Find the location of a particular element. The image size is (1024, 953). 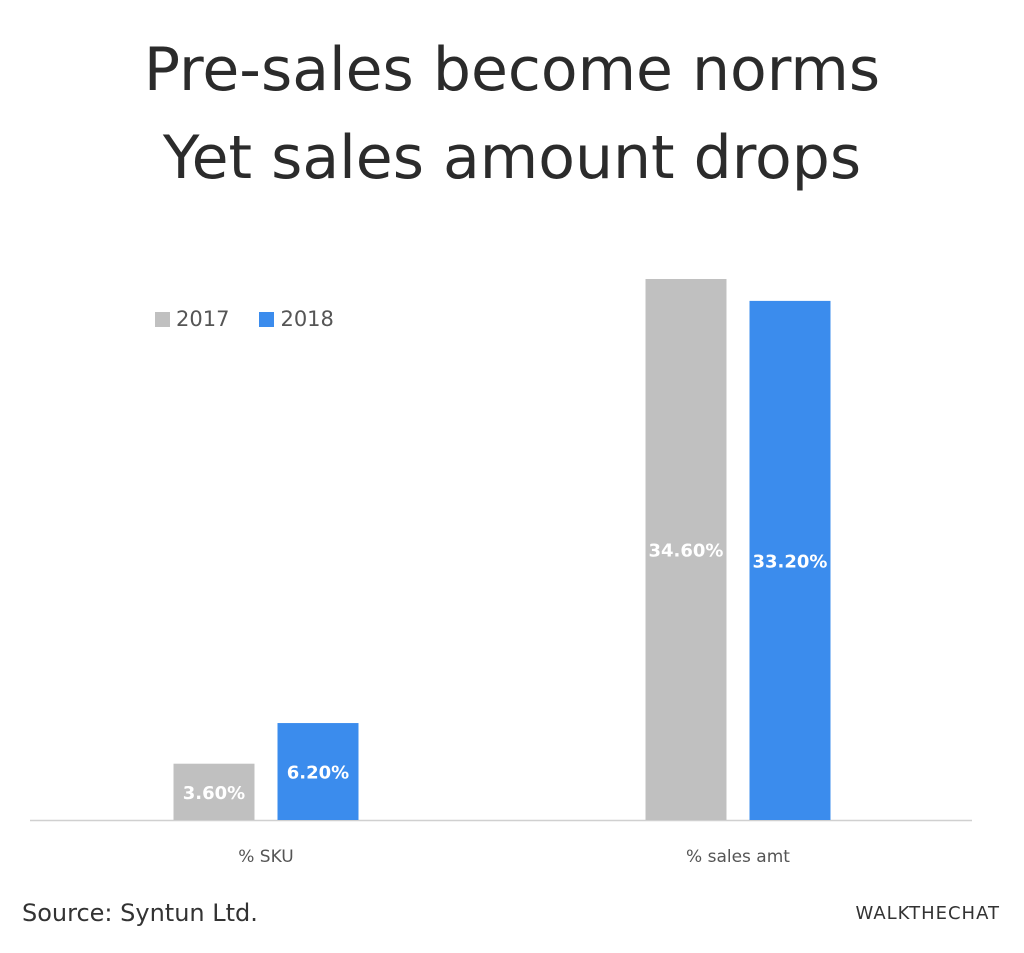

data-label-2018-1: 33.20% is located at coordinates (790, 561).